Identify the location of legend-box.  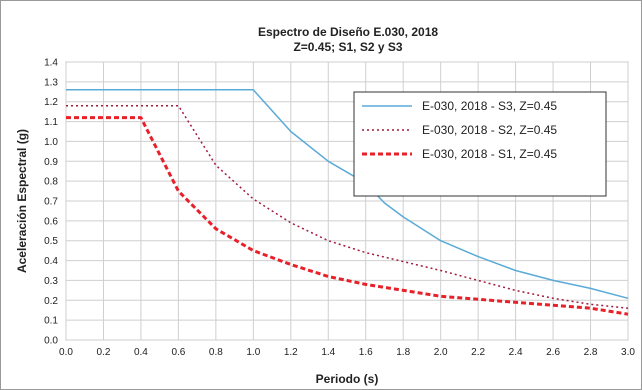
(480, 144).